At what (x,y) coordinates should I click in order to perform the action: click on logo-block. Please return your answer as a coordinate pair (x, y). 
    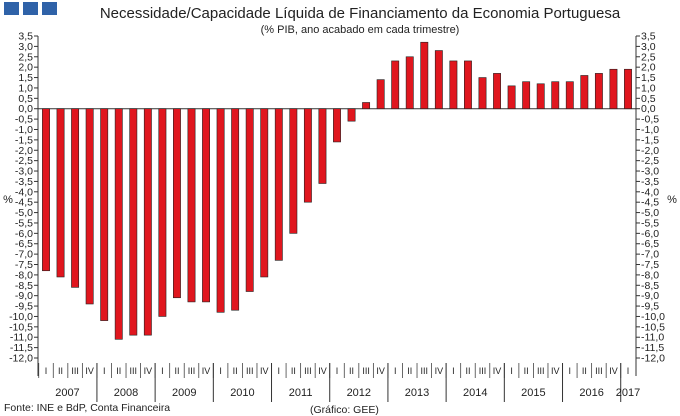
    Looking at the image, I should click on (30, 8).